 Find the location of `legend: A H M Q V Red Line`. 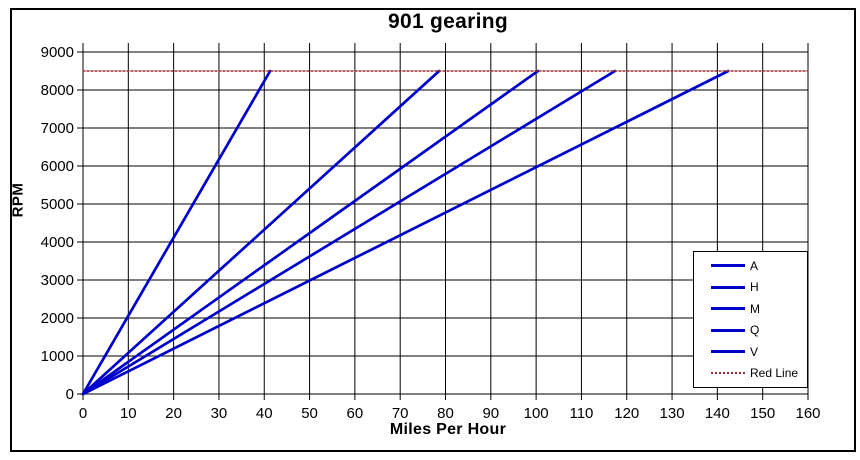

legend: A H M Q V Red Line is located at coordinates (750, 319).